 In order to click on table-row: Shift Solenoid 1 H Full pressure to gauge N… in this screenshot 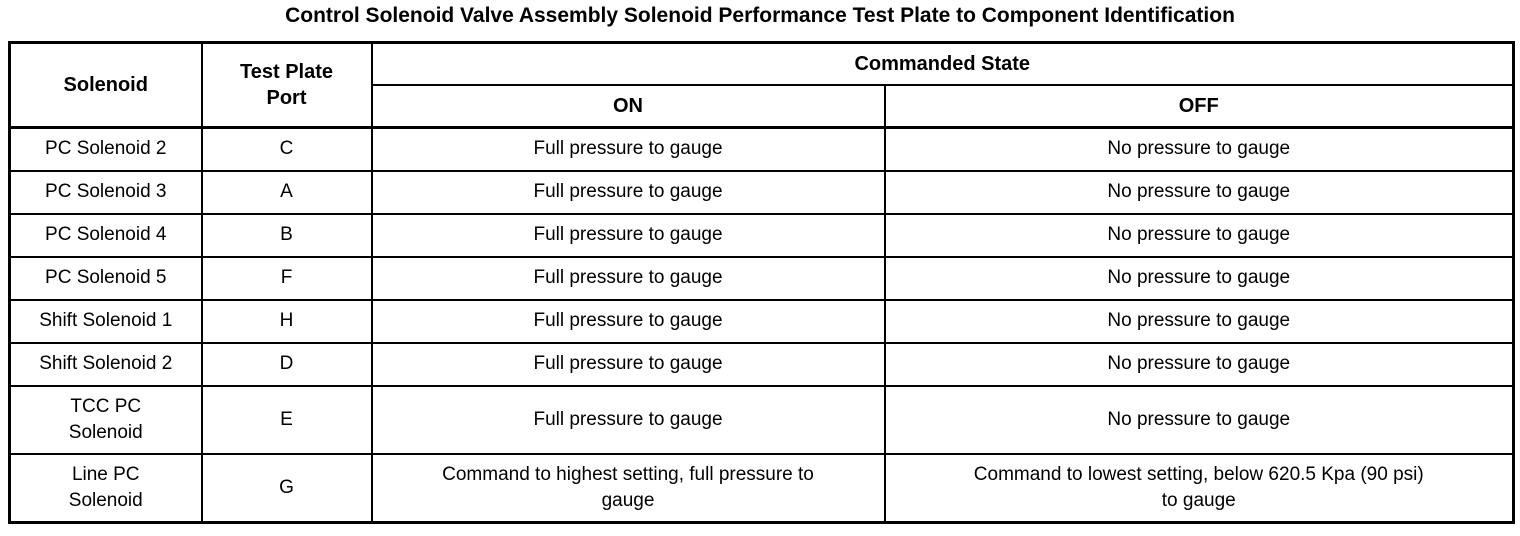, I will do `click(761, 321)`.